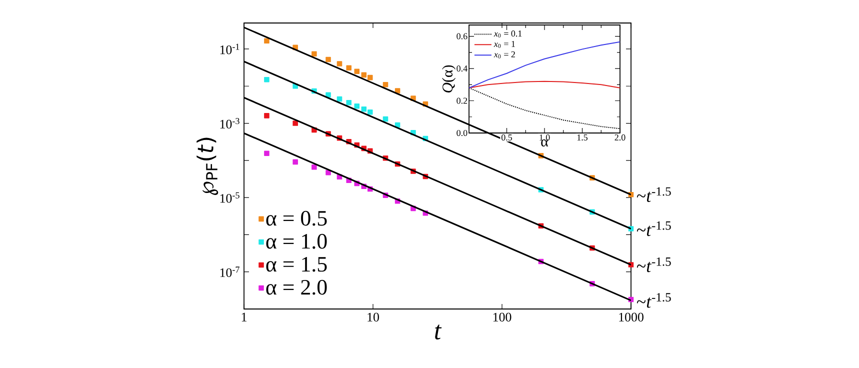 This screenshot has width=859, height=368. I want to click on x-tick-label: 2.0, so click(620, 137).